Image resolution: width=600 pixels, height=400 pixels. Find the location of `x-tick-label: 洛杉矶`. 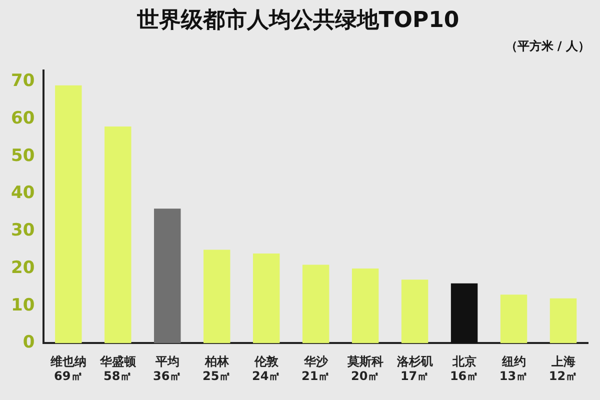

x-tick-label: 洛杉矶 is located at coordinates (414, 361).